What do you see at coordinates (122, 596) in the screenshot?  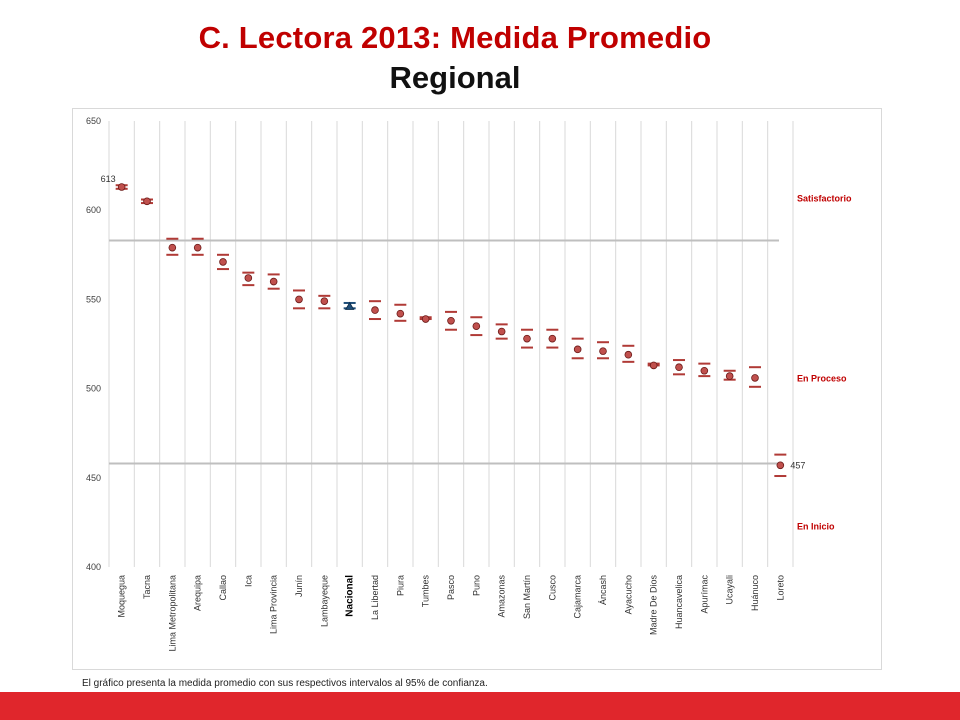 I see `x-tick-label: Moquegua` at bounding box center [122, 596].